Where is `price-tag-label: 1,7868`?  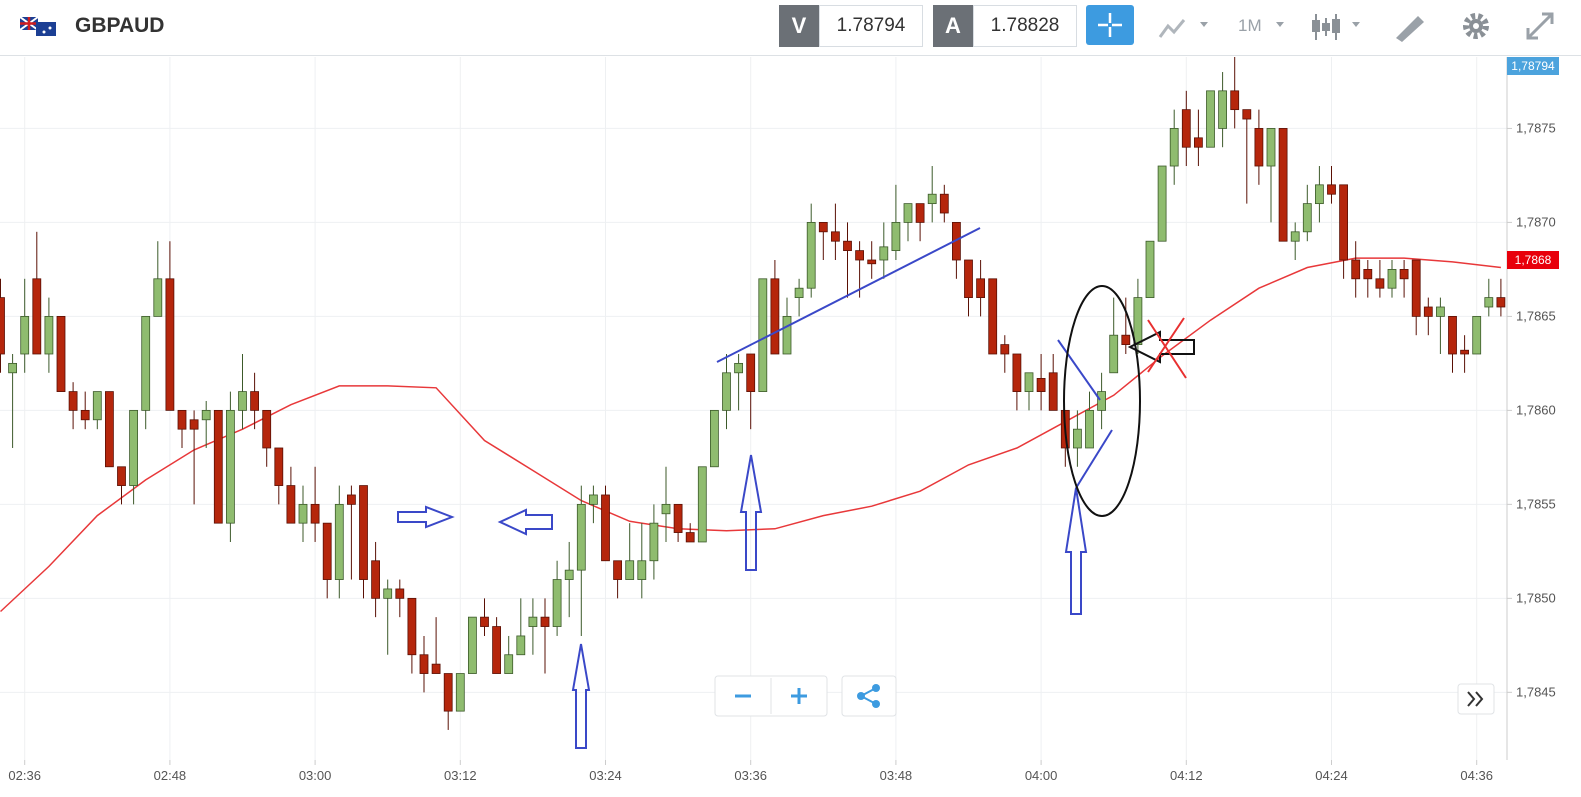 price-tag-label: 1,7868 is located at coordinates (1533, 260).